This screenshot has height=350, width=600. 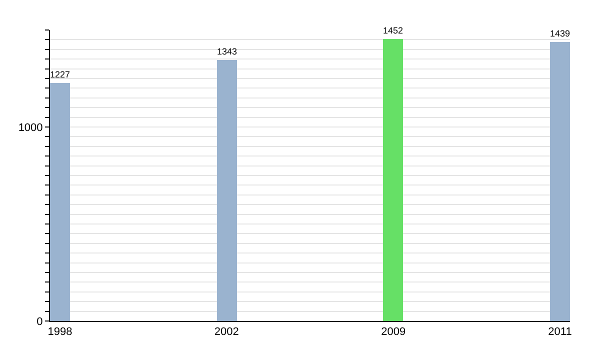 What do you see at coordinates (393, 31) in the screenshot?
I see `data-label: 1452` at bounding box center [393, 31].